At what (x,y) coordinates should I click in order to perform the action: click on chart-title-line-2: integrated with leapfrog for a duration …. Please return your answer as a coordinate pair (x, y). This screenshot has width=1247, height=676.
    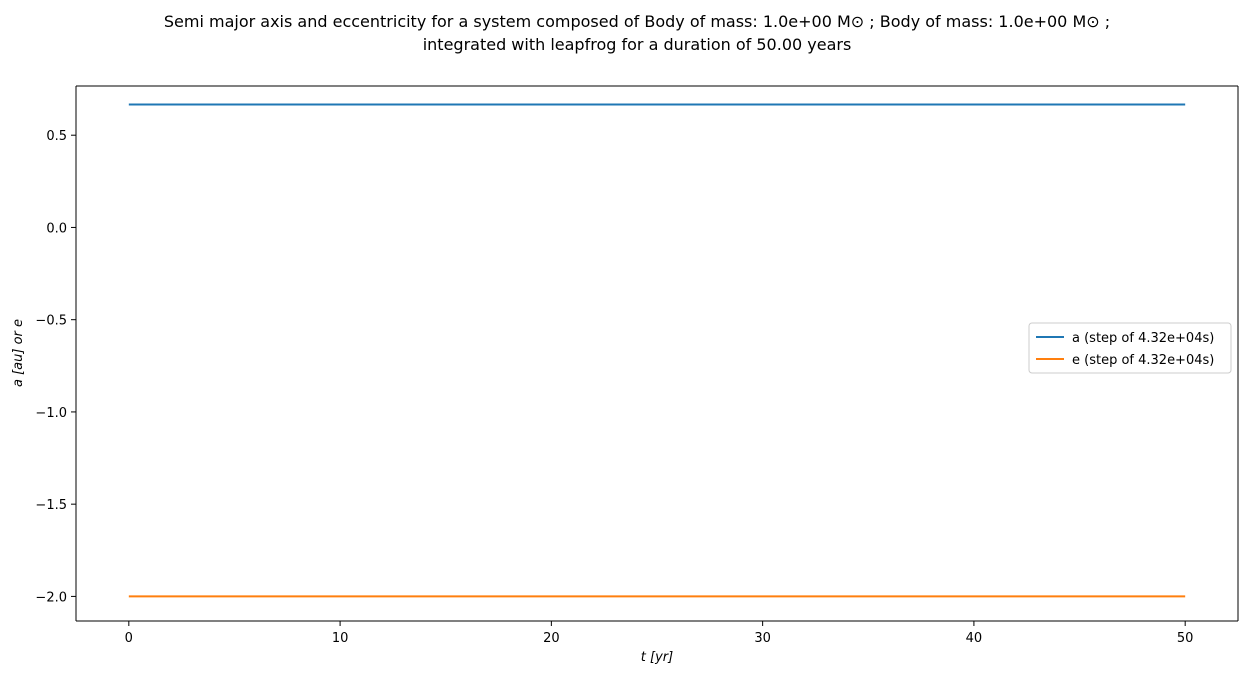
    Looking at the image, I should click on (637, 44).